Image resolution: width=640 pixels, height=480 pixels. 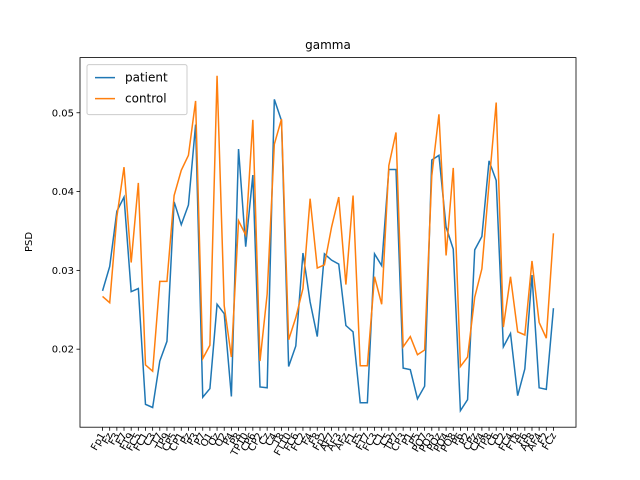 What do you see at coordinates (328, 45) in the screenshot?
I see `chart-title: gamma` at bounding box center [328, 45].